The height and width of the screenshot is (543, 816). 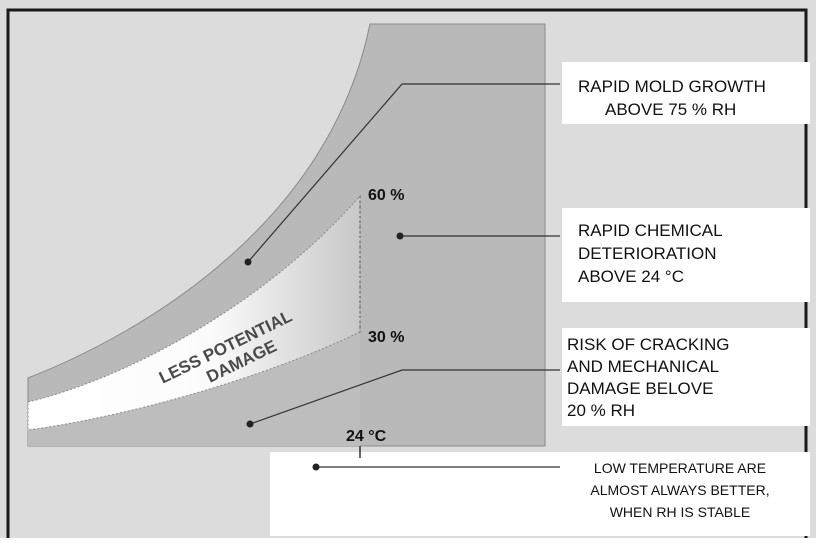 I want to click on temperature-label: 24 °C, so click(x=366, y=436).